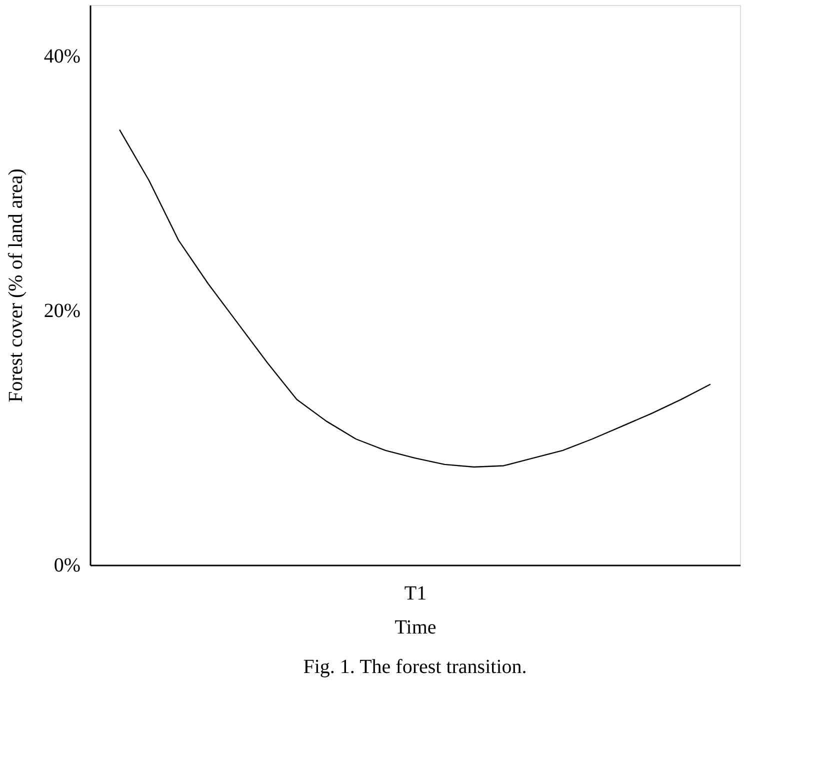  Describe the element at coordinates (15, 285) in the screenshot. I see `y-axis-title: Forest cover (% of land area)` at that location.